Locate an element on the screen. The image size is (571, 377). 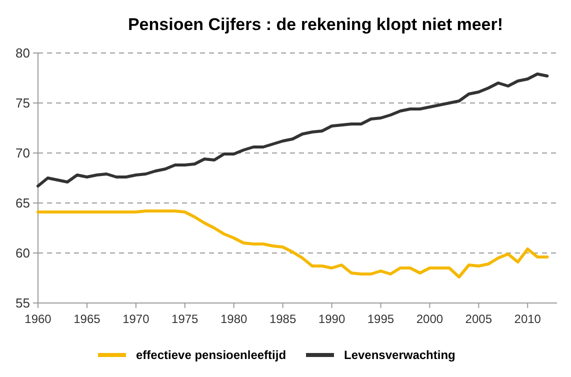
y-tick-label: 65 is located at coordinates (23, 203).